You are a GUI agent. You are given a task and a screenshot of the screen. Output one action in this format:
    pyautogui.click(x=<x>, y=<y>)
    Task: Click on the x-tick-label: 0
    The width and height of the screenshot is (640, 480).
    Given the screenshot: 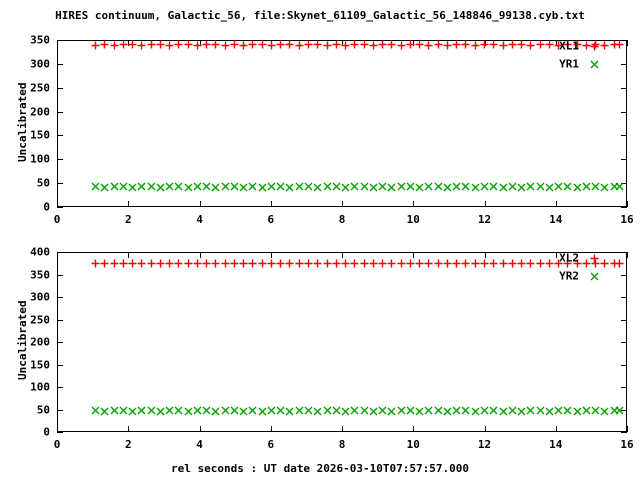 What is the action you would take?
    pyautogui.click(x=57, y=219)
    